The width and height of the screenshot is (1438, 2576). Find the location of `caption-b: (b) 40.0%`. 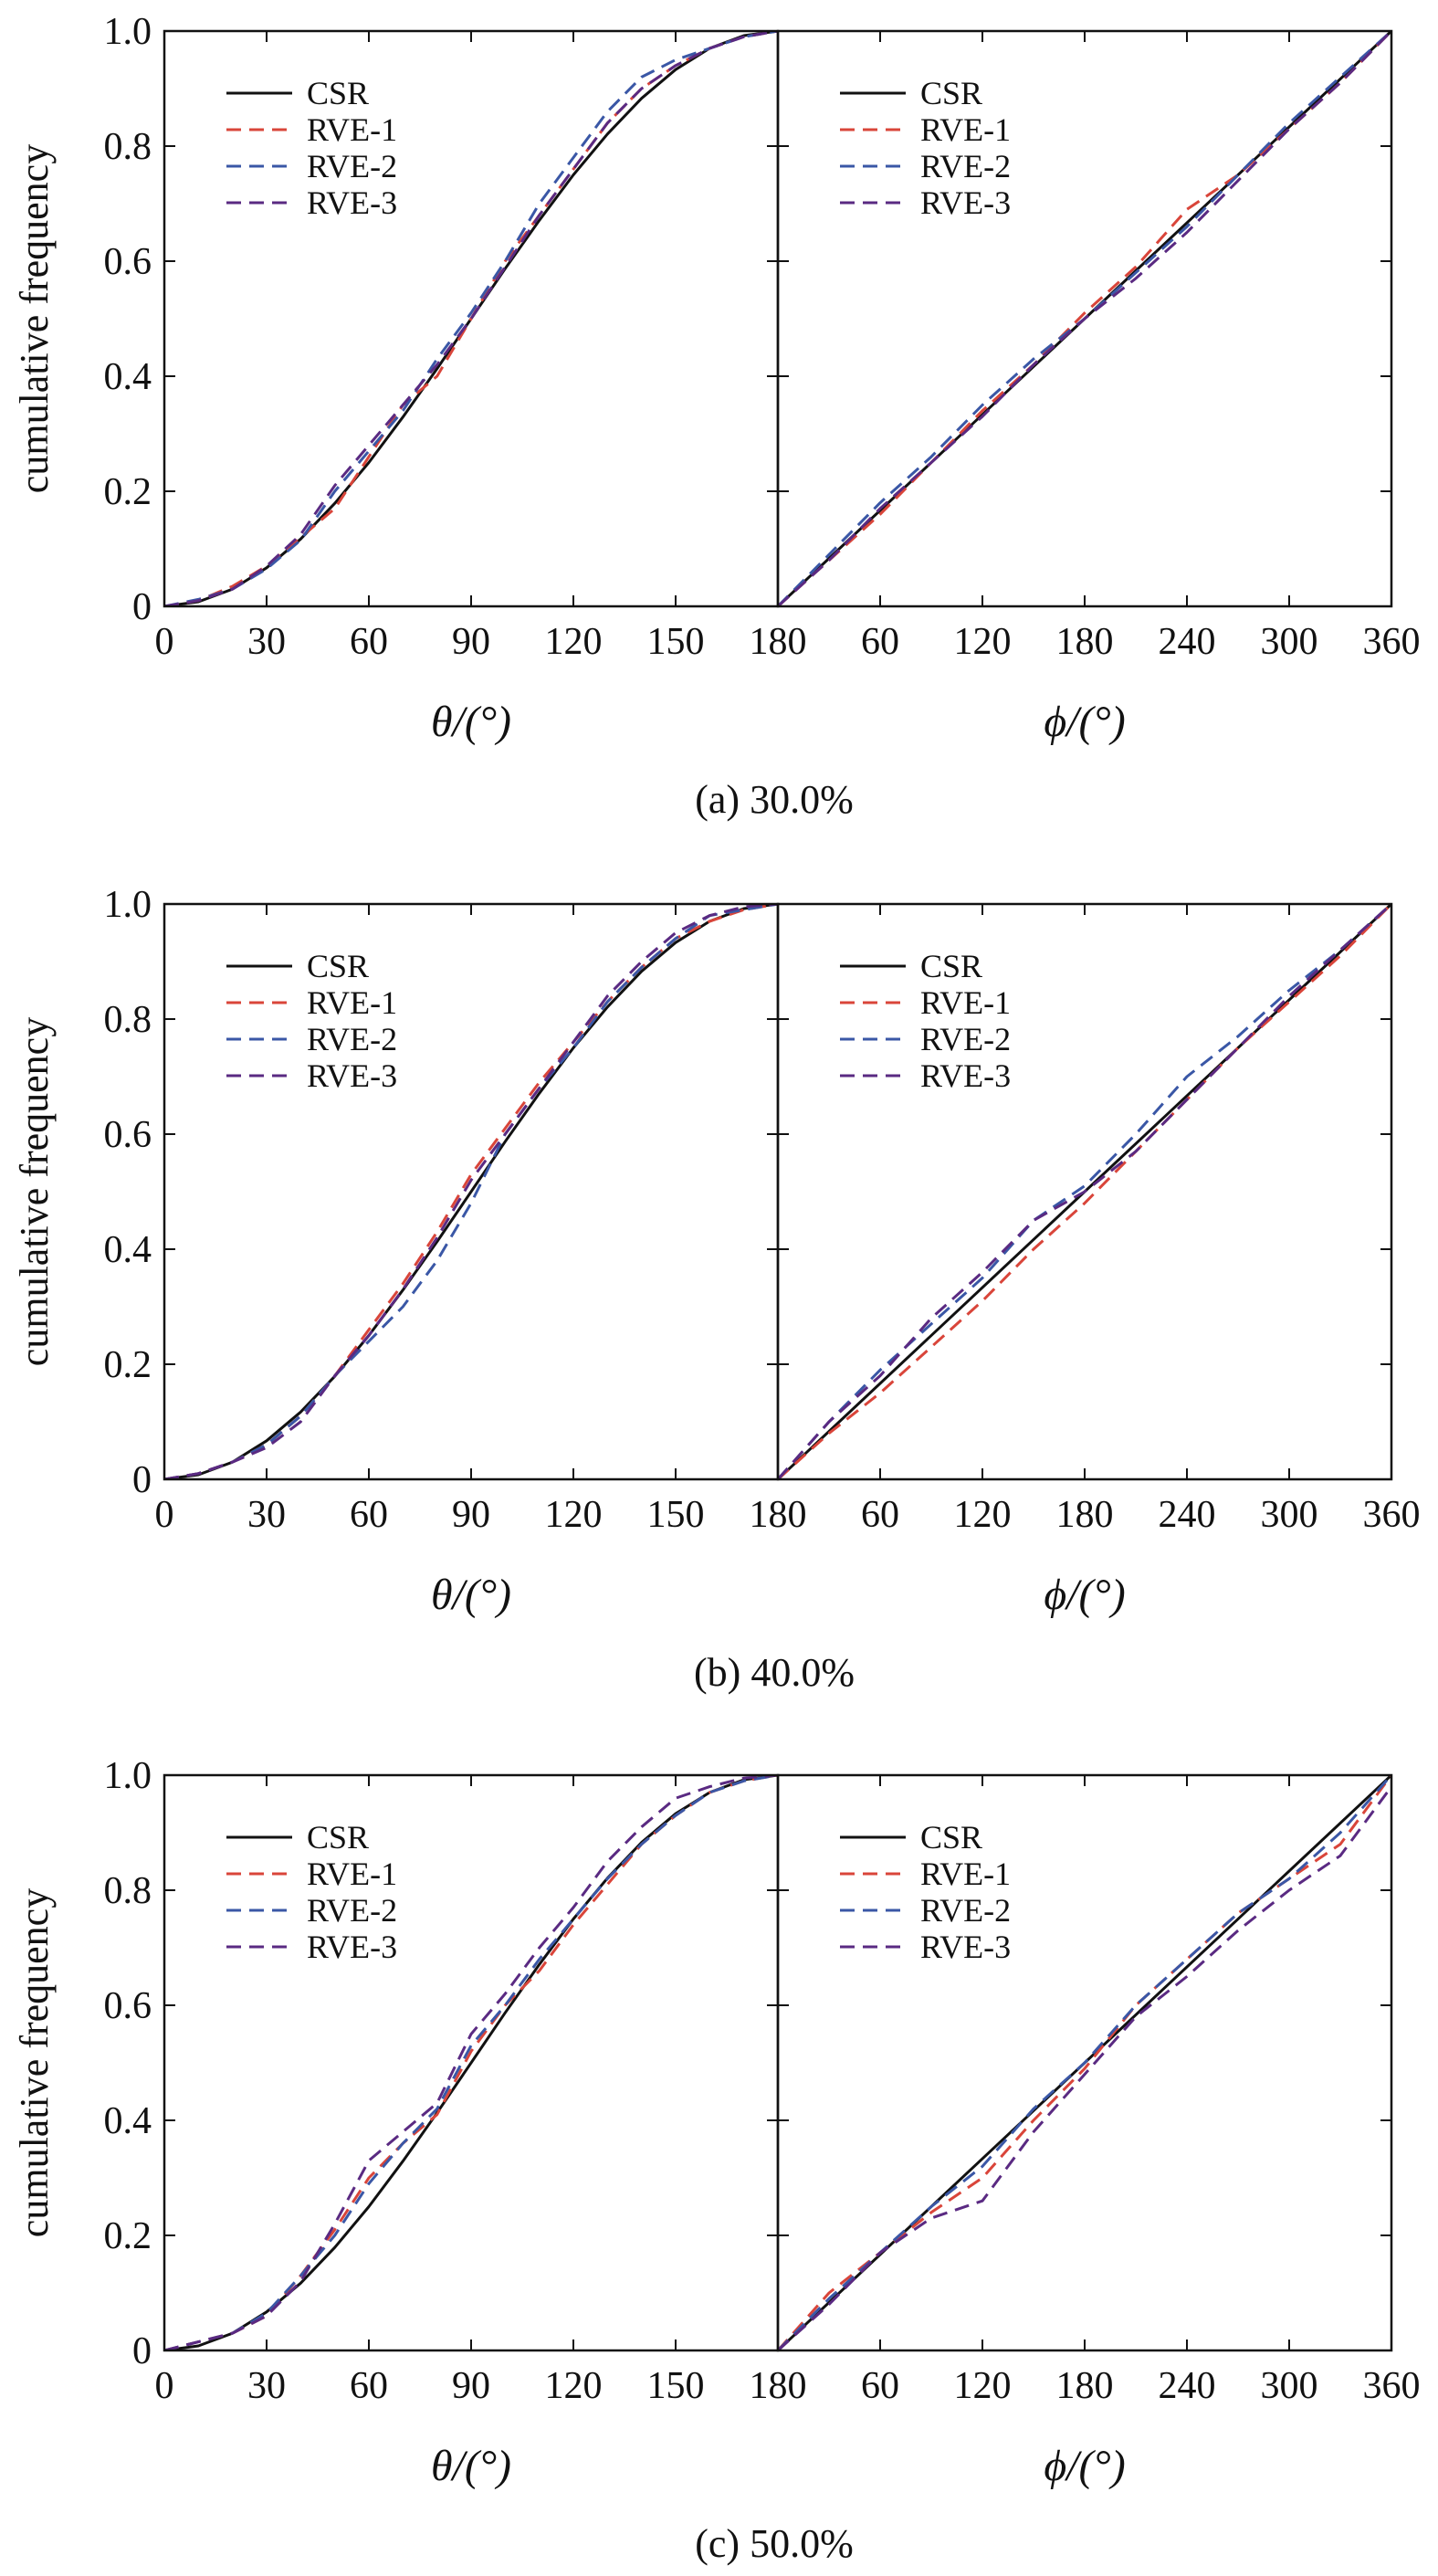

caption-b: (b) 40.0% is located at coordinates (774, 1672).